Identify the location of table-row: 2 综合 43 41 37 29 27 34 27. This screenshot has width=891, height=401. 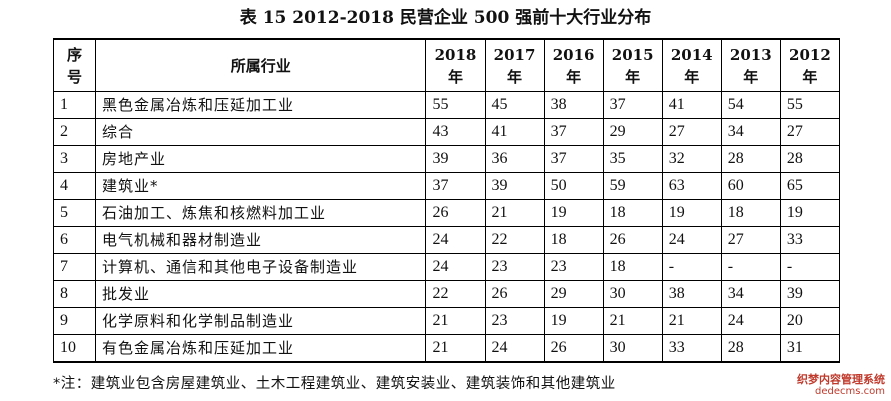
(446, 132).